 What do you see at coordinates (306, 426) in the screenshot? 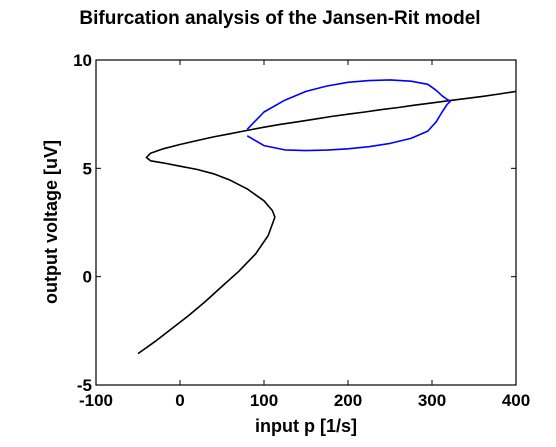
I see `x-axis-label: input p [1/s]` at bounding box center [306, 426].